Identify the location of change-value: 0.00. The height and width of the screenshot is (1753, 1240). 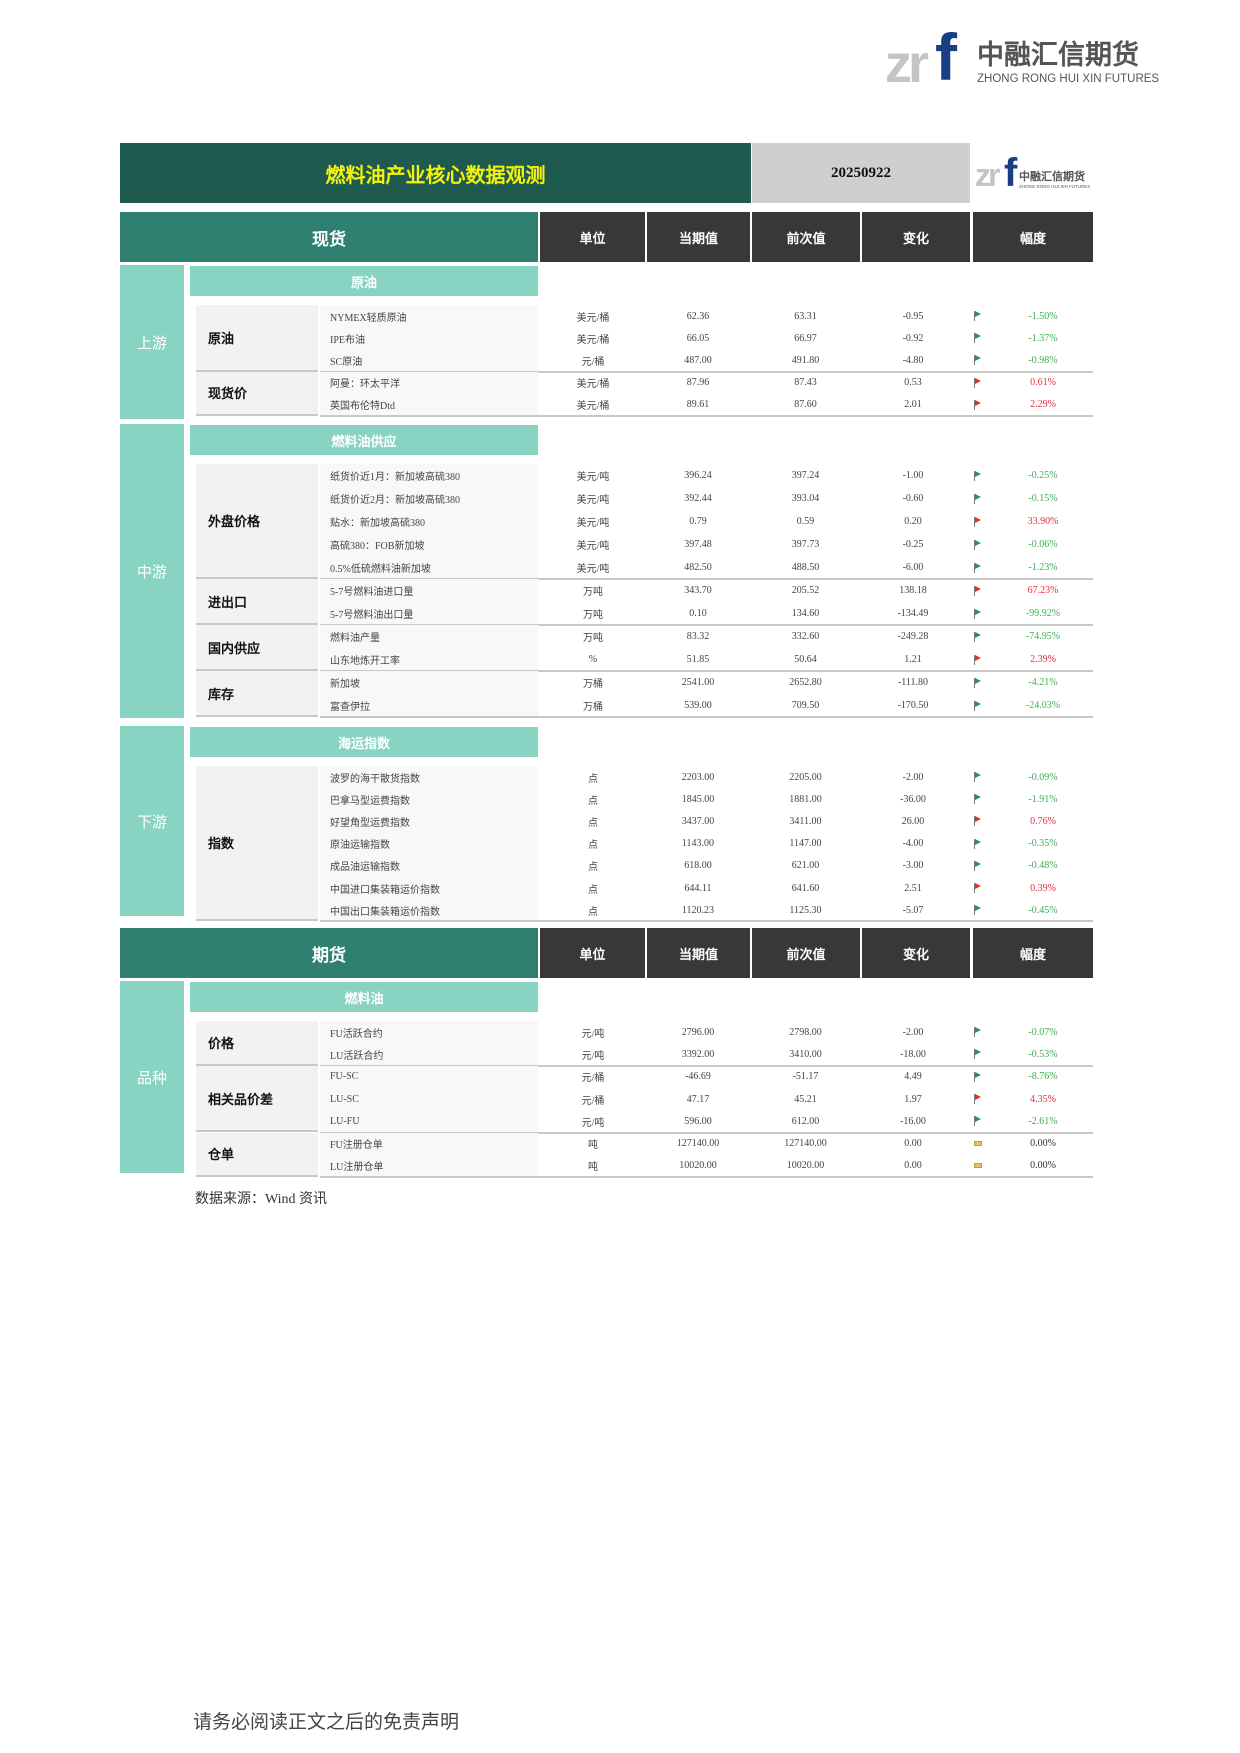
(913, 1144).